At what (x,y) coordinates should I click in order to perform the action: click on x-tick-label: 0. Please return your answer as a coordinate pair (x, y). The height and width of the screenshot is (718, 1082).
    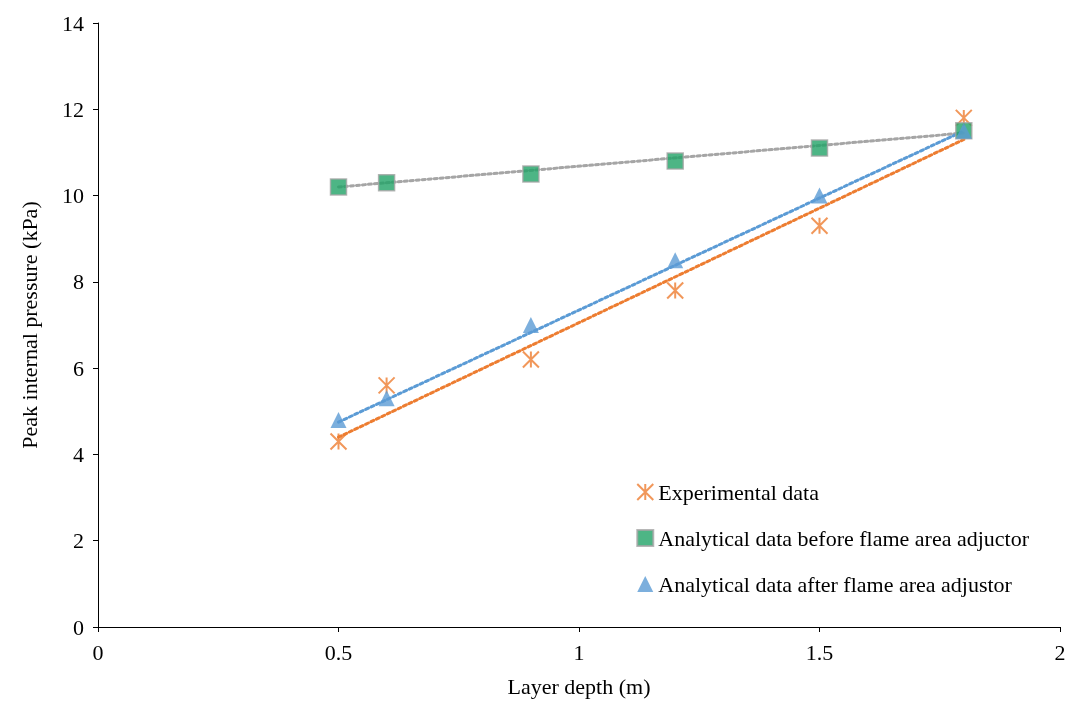
    Looking at the image, I should click on (98, 652).